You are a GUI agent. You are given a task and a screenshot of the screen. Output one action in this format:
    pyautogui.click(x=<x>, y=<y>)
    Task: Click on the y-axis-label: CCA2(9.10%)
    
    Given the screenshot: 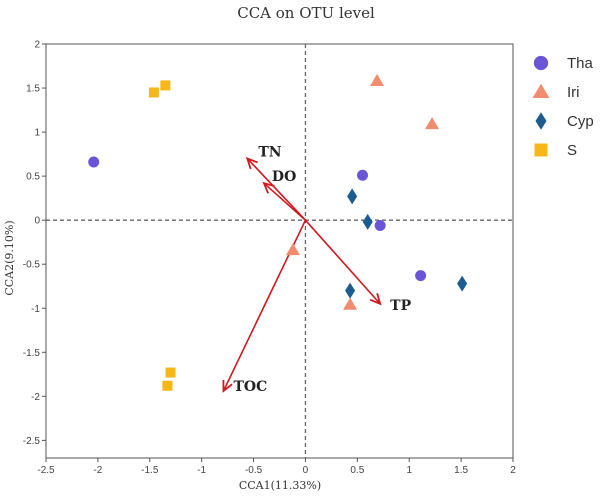 What is the action you would take?
    pyautogui.click(x=9, y=257)
    